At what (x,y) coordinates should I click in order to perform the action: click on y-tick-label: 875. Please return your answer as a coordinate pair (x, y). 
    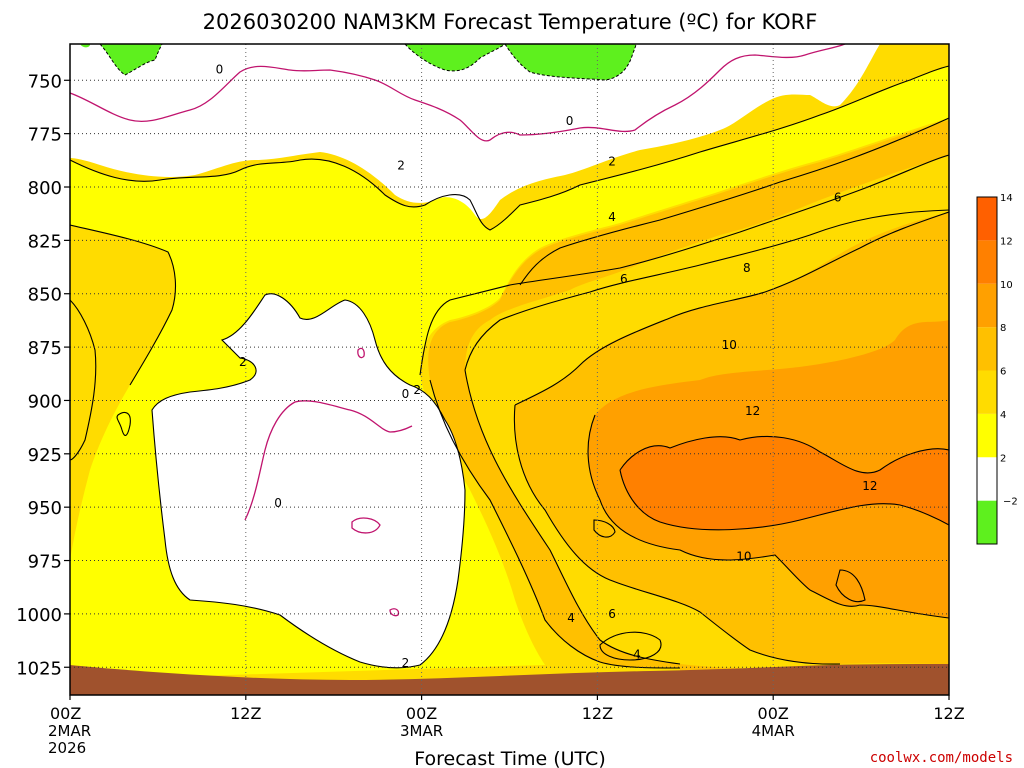
    Looking at the image, I should click on (45, 348).